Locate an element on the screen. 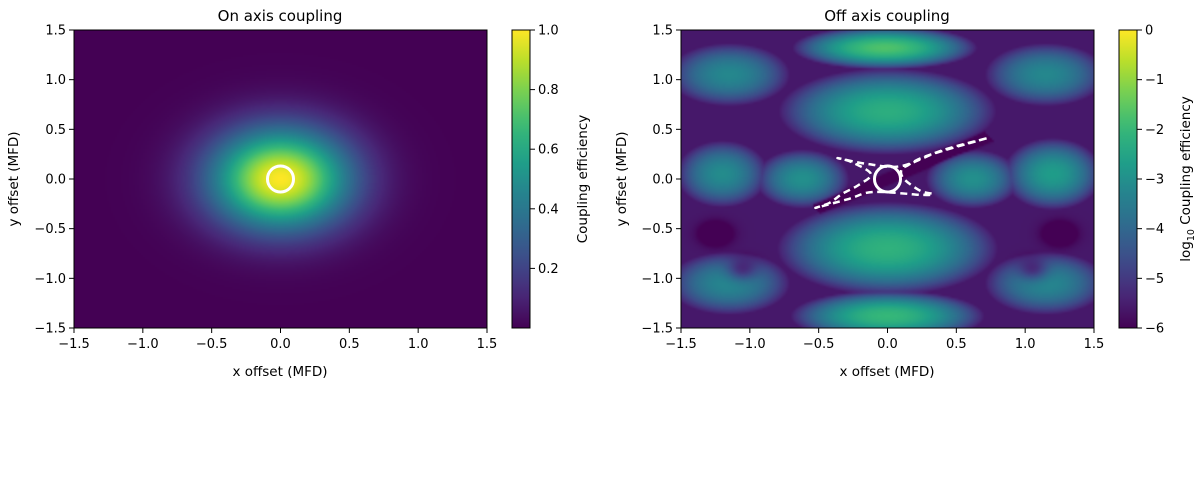 The image size is (1200, 491). on-axis-y-ticks: −1.5 −1.0 −0.5 0.0 0.5 1.0 1.5 is located at coordinates (54, 180).